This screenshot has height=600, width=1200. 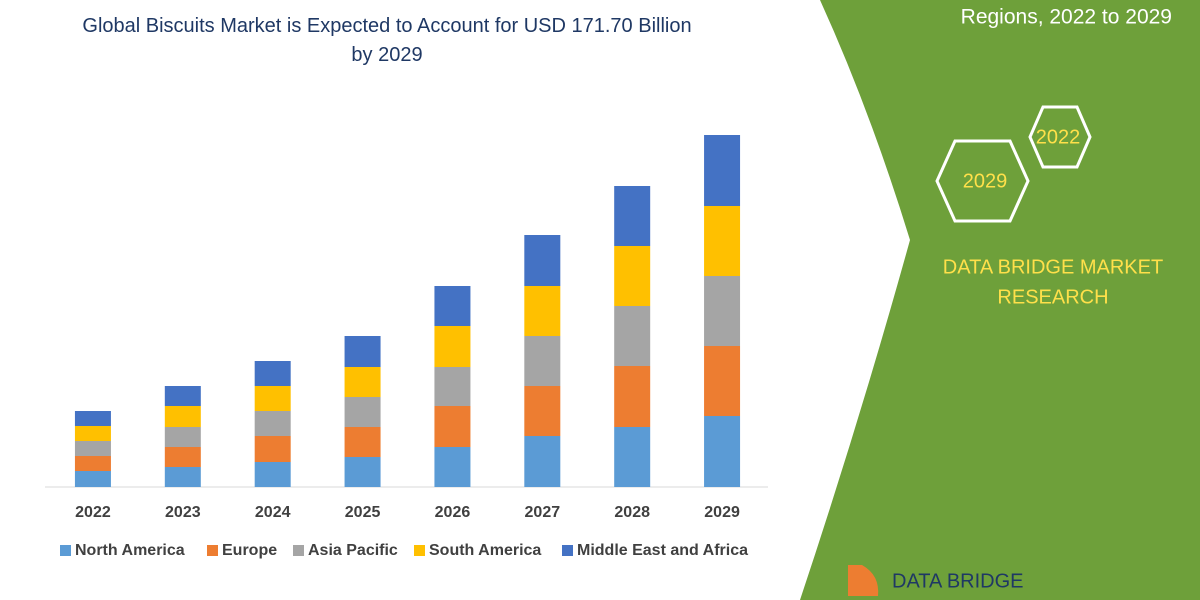 What do you see at coordinates (722, 512) in the screenshot?
I see `x-tick-label: 2029` at bounding box center [722, 512].